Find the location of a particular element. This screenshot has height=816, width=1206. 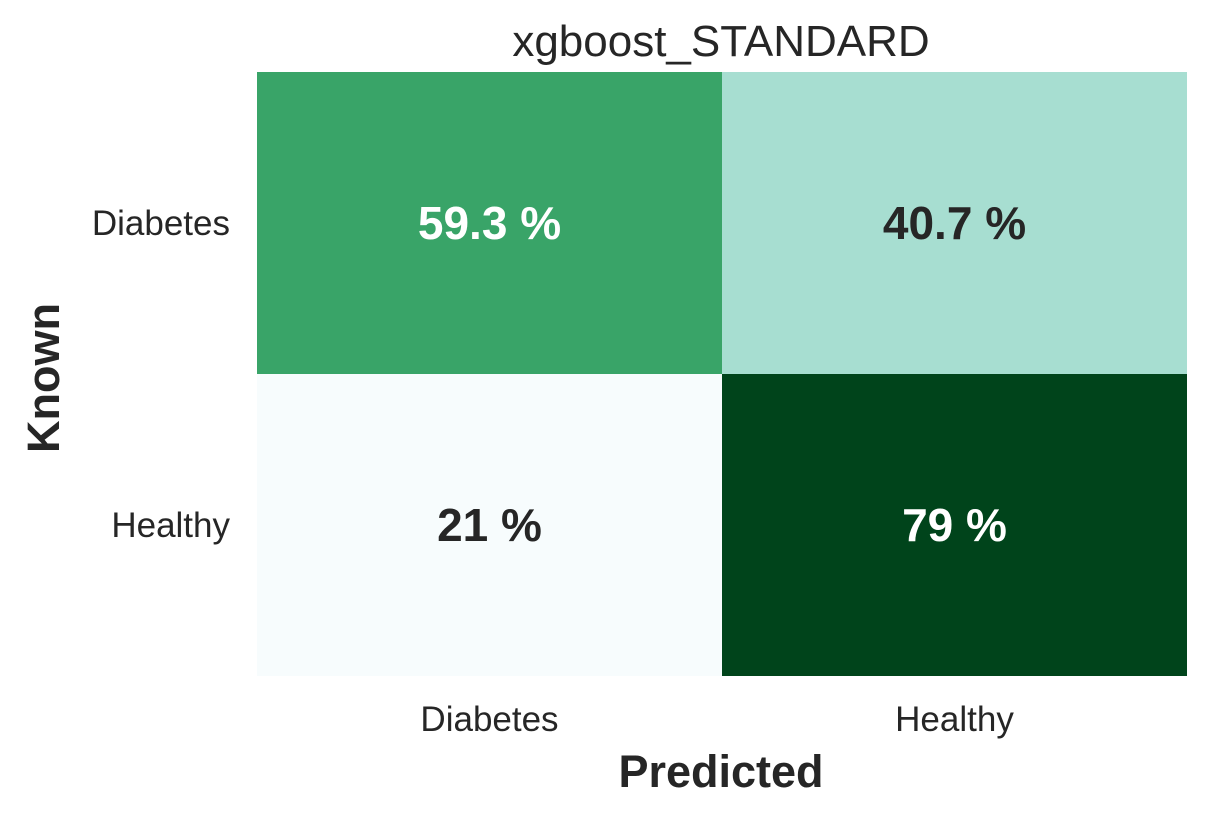

chart-title: xgboost_STANDARD is located at coordinates (720, 41).